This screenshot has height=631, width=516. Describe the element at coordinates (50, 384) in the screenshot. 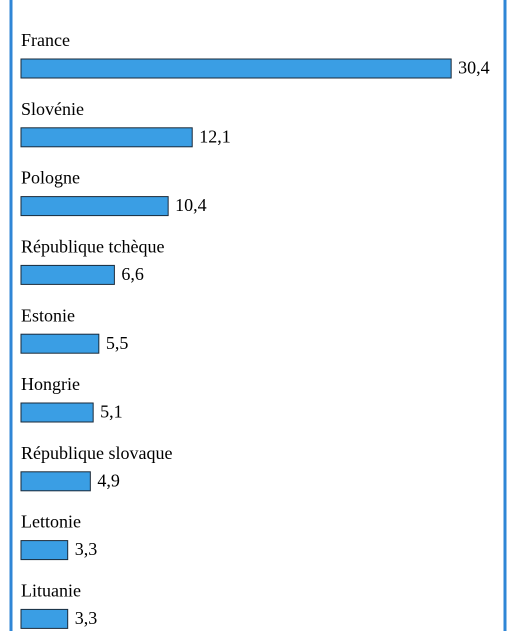

I see `category-label: Hongrie` at that location.